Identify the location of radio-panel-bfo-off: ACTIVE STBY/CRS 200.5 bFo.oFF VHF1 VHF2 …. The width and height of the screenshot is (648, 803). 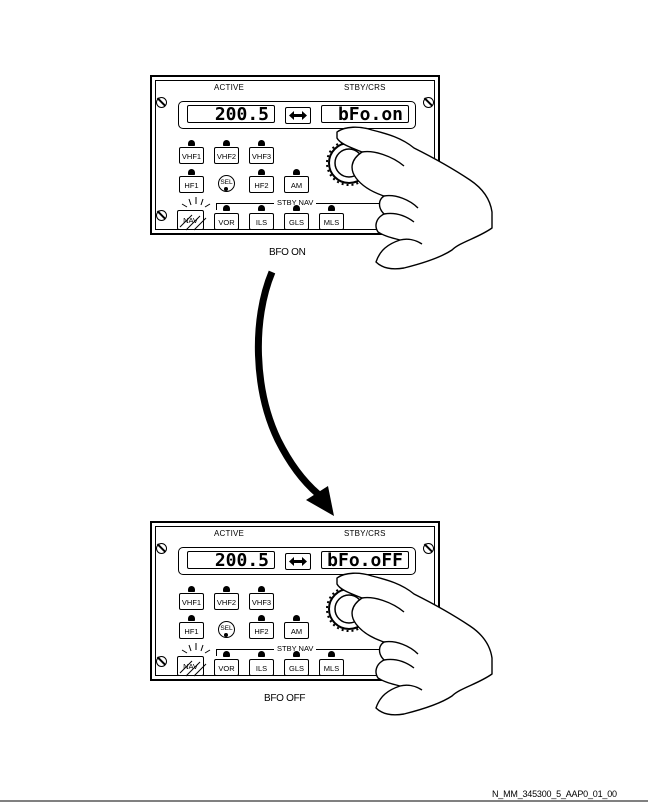
(295, 601).